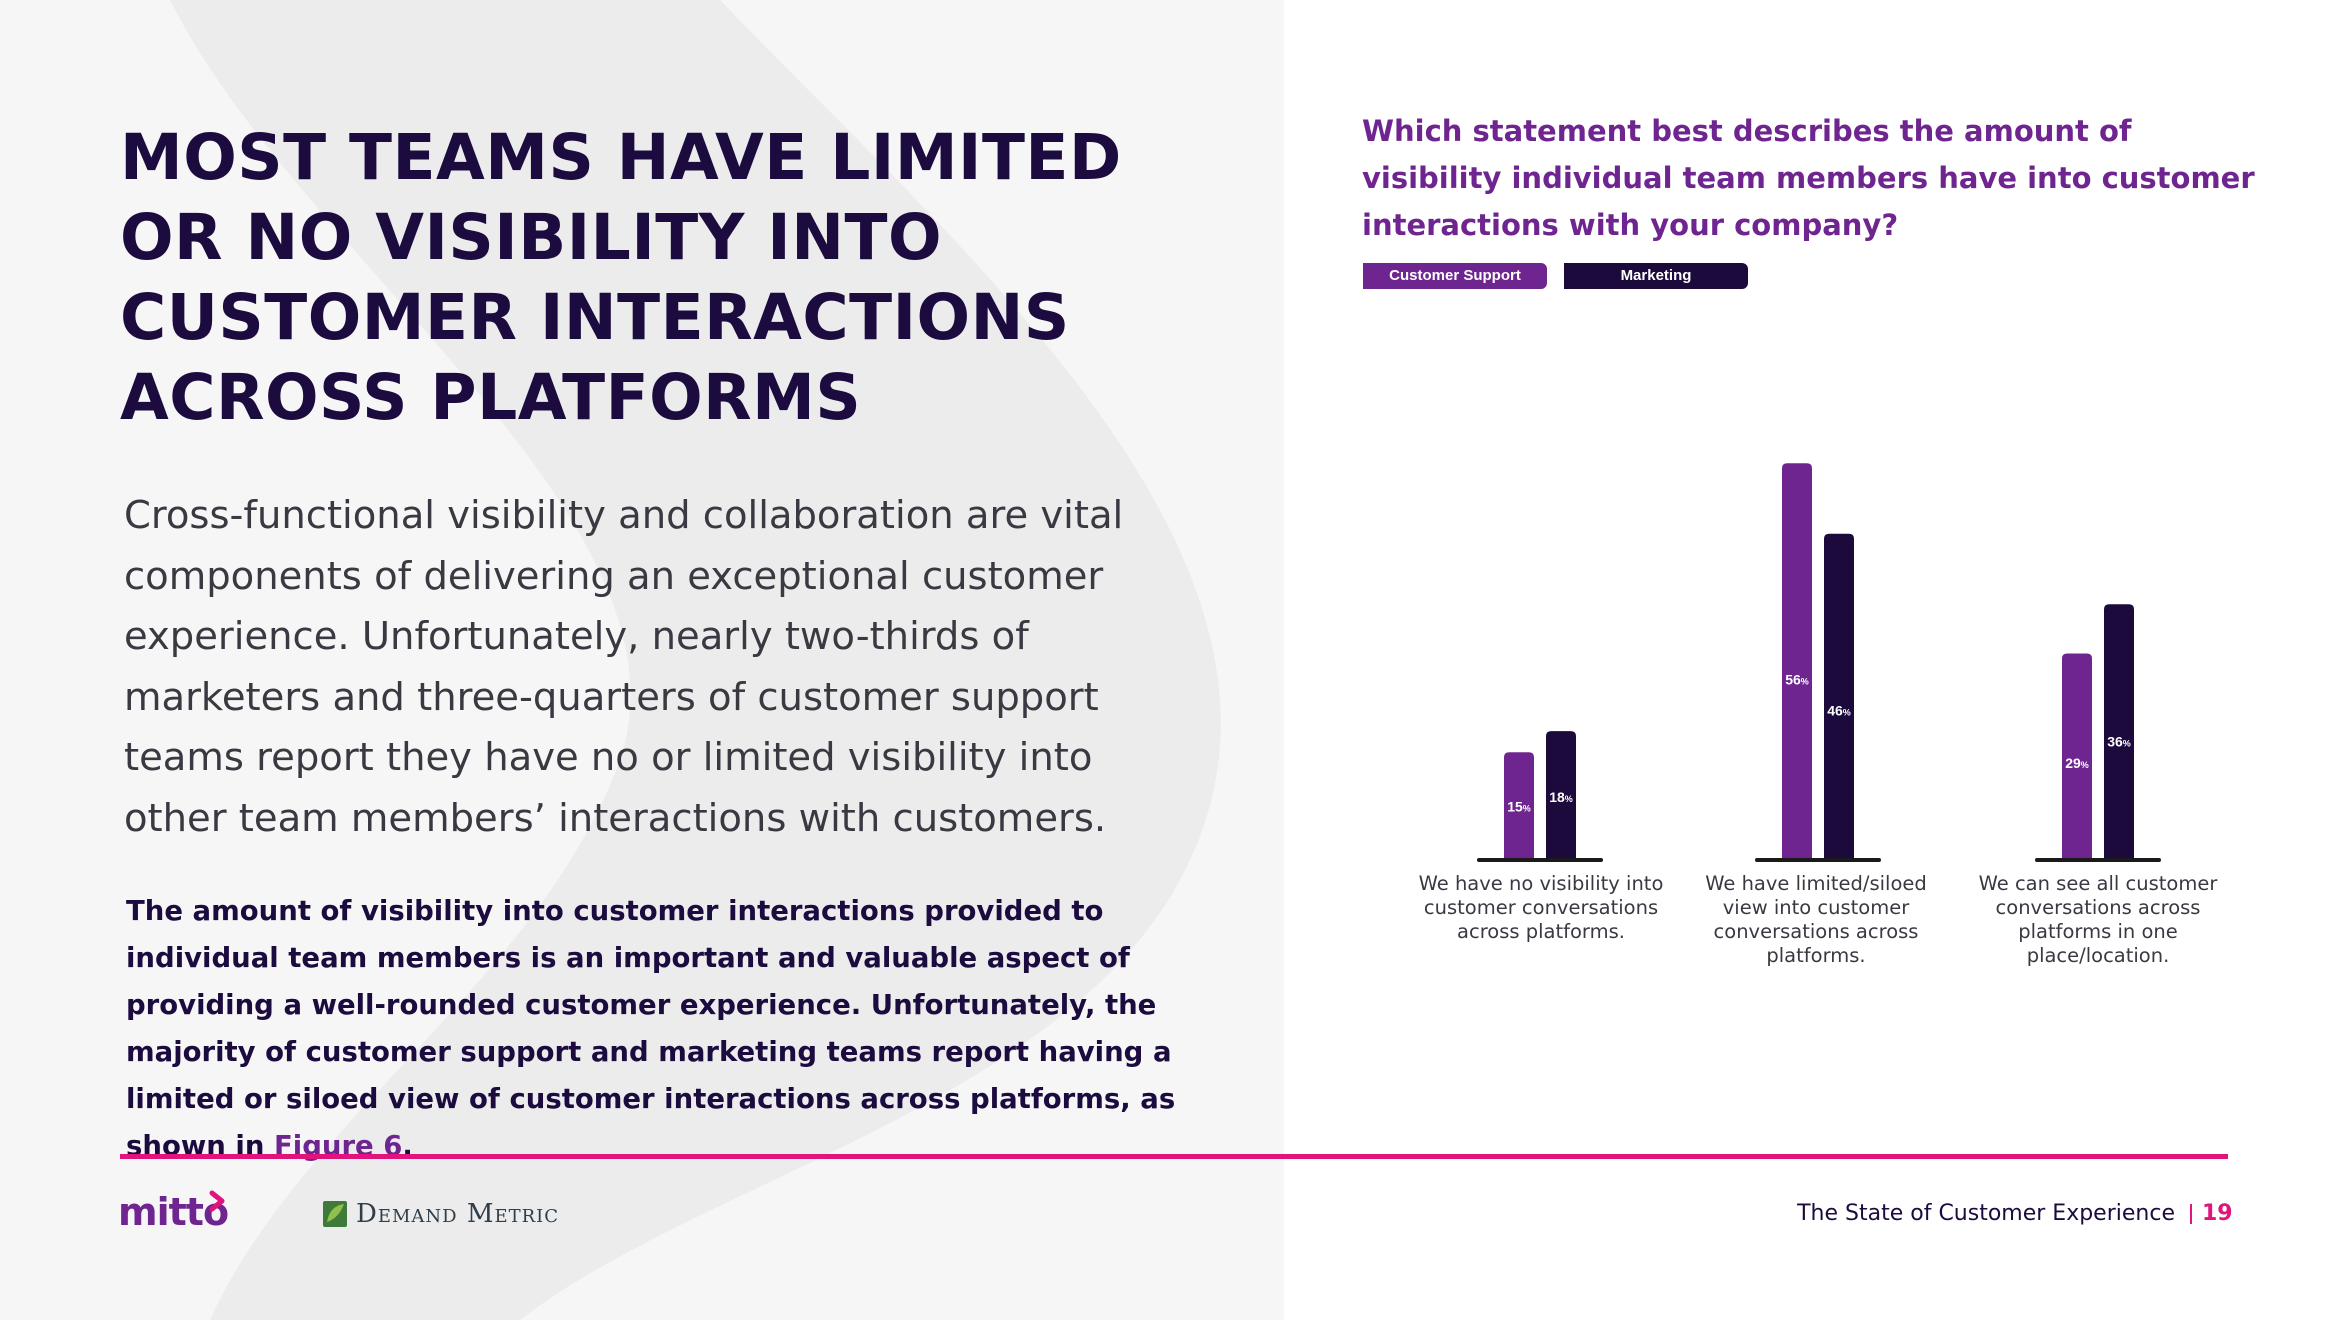  Describe the element at coordinates (2217, 1213) in the screenshot. I see `page-number: 19` at that location.